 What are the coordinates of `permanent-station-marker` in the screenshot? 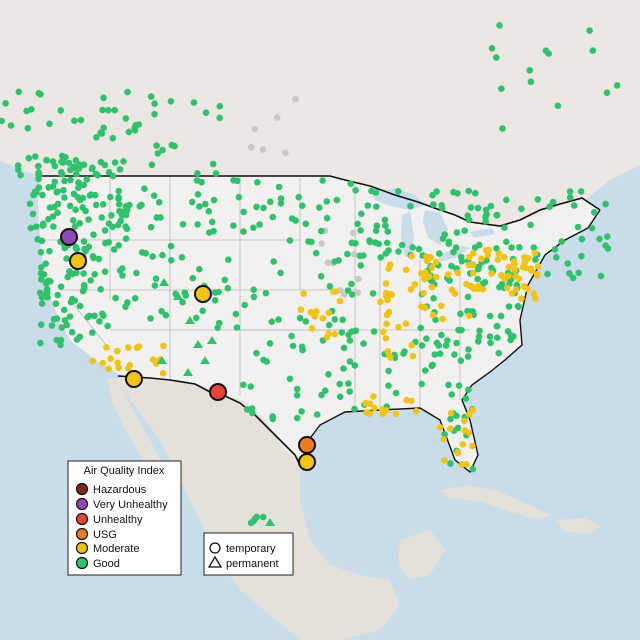 It's located at (162, 360).